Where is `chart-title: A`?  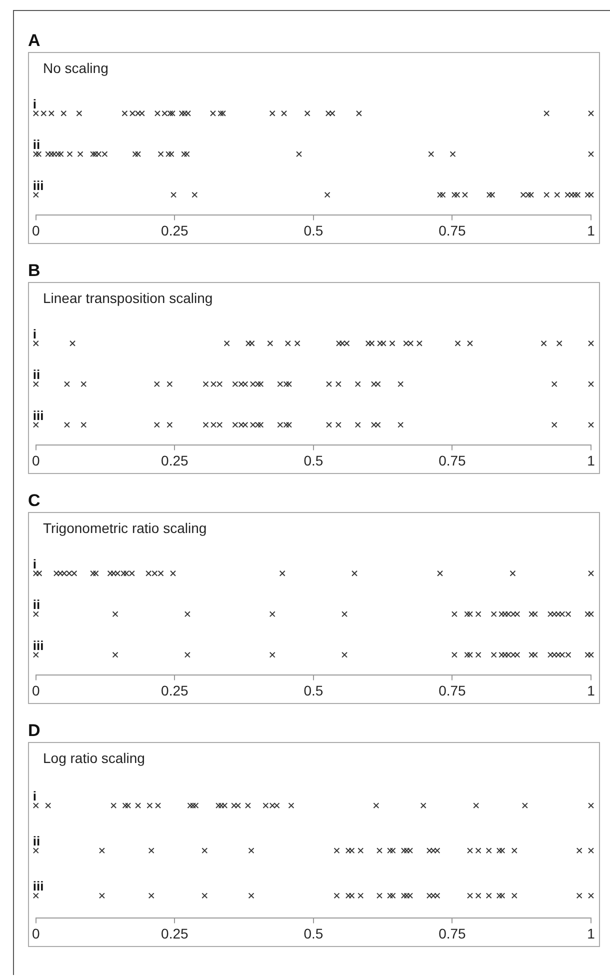 chart-title: A is located at coordinates (35, 41).